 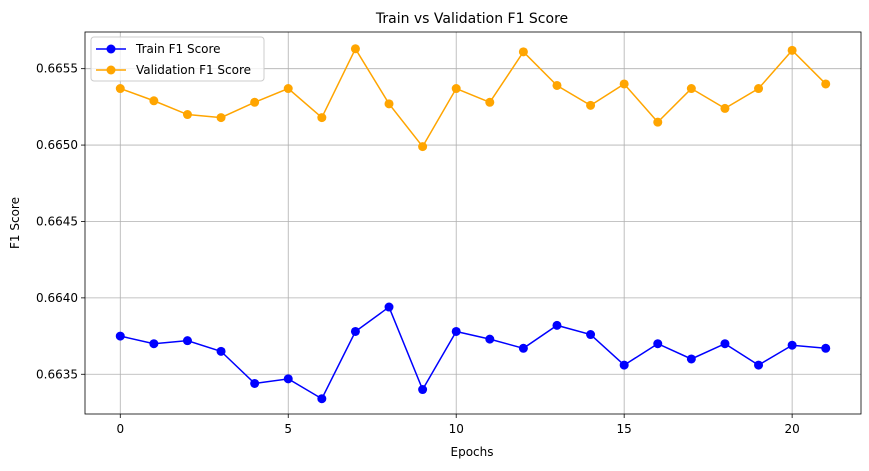 What do you see at coordinates (15, 223) in the screenshot?
I see `y-axis-label: F1 Score` at bounding box center [15, 223].